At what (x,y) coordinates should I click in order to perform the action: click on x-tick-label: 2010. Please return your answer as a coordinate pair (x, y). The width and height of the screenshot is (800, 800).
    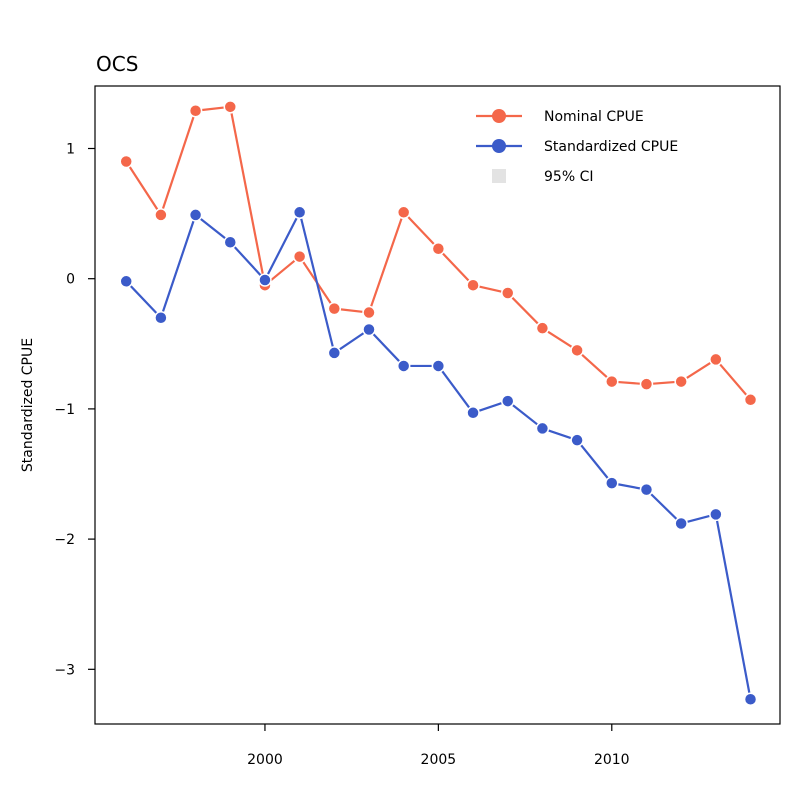
    Looking at the image, I should click on (612, 760).